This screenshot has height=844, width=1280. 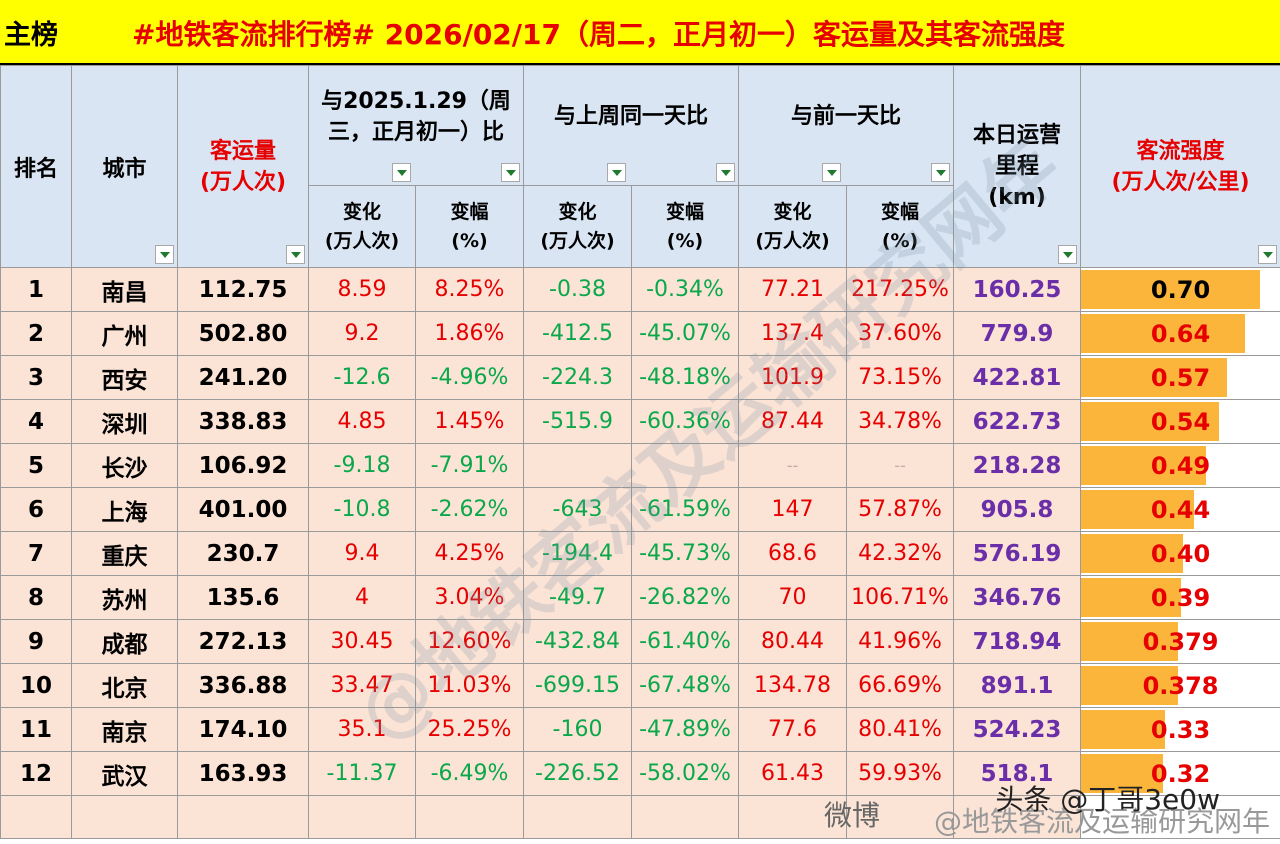 I want to click on pd-pct-cell: 59.93%, so click(x=900, y=773).